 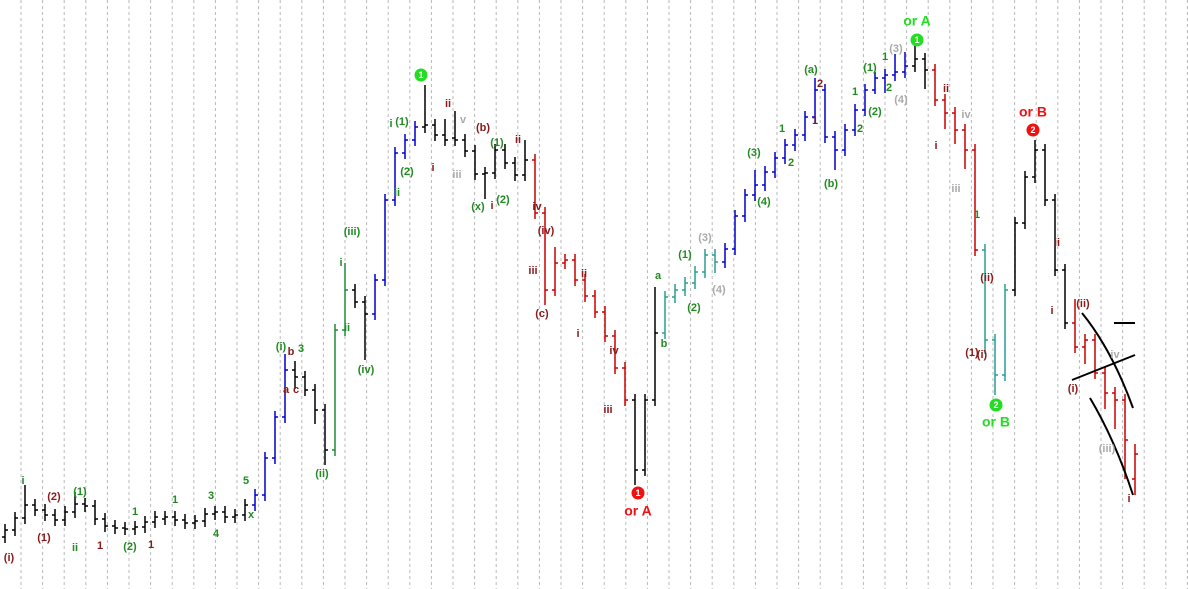 I want to click on trendlines, so click(x=1103, y=404).